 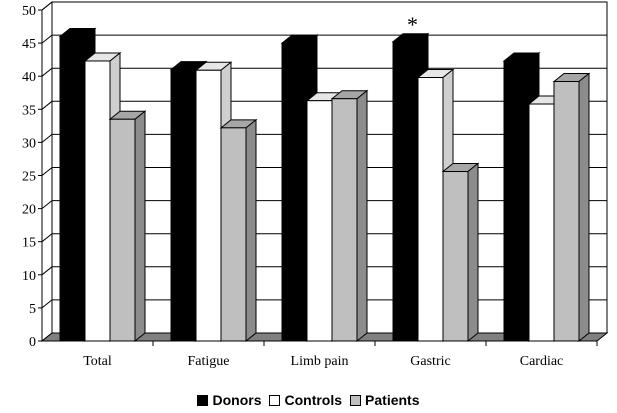 What do you see at coordinates (29, 210) in the screenshot?
I see `y-tick-label: 20` at bounding box center [29, 210].